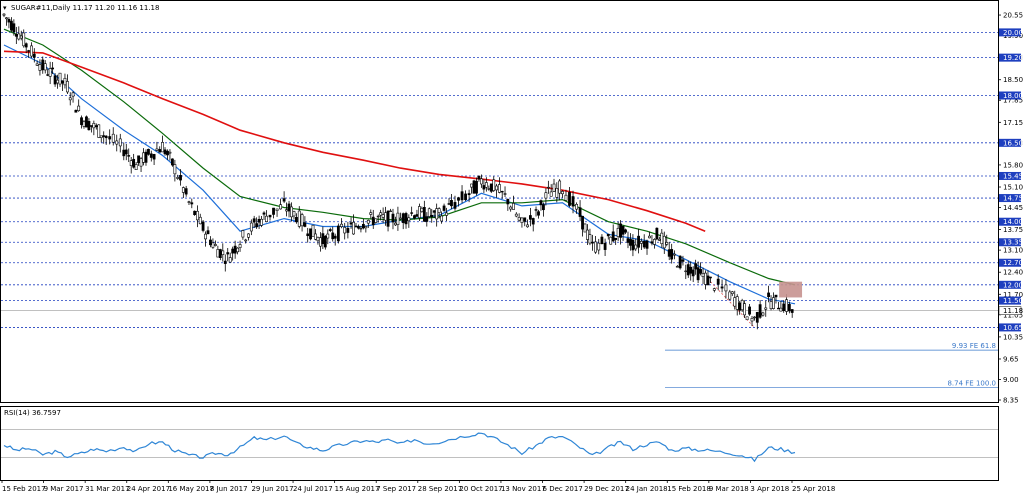 The width and height of the screenshot is (1024, 496). Describe the element at coordinates (1010, 310) in the screenshot. I see `current-price-tag` at that location.